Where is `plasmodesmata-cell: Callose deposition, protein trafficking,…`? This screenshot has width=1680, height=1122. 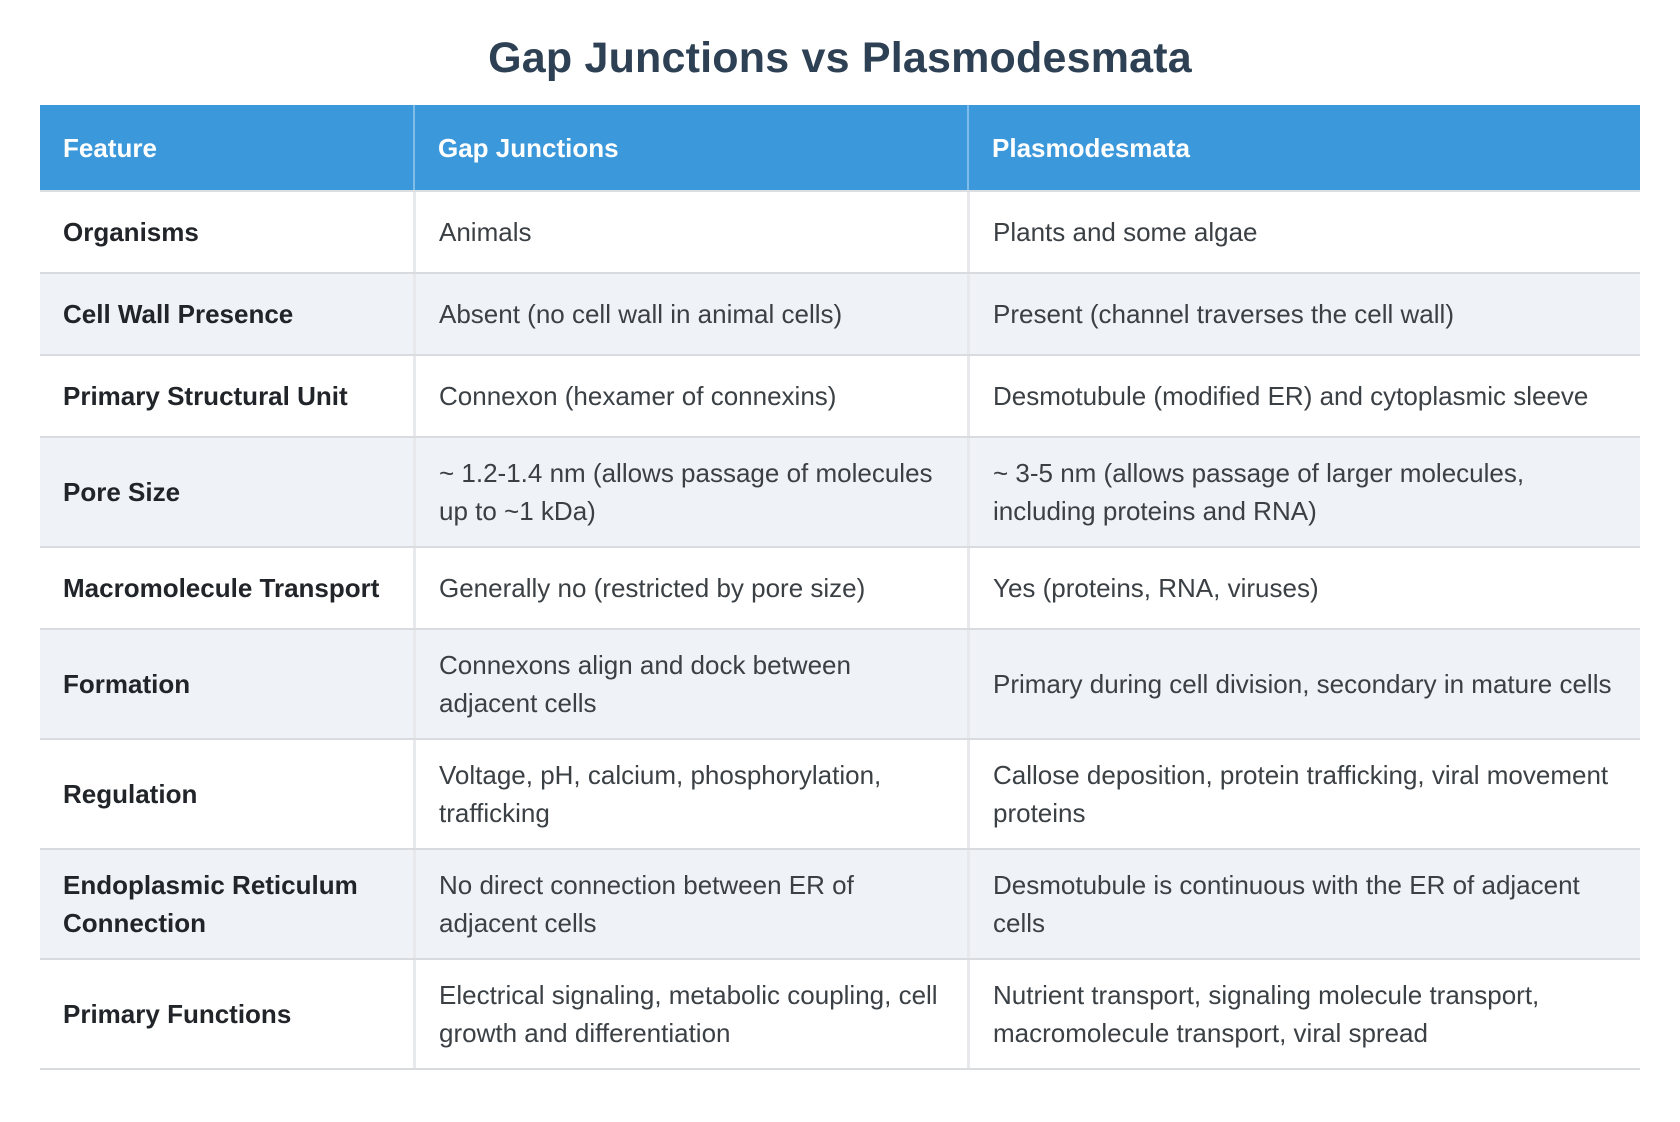
plasmodesmata-cell: Callose deposition, protein trafficking,… is located at coordinates (1303, 794).